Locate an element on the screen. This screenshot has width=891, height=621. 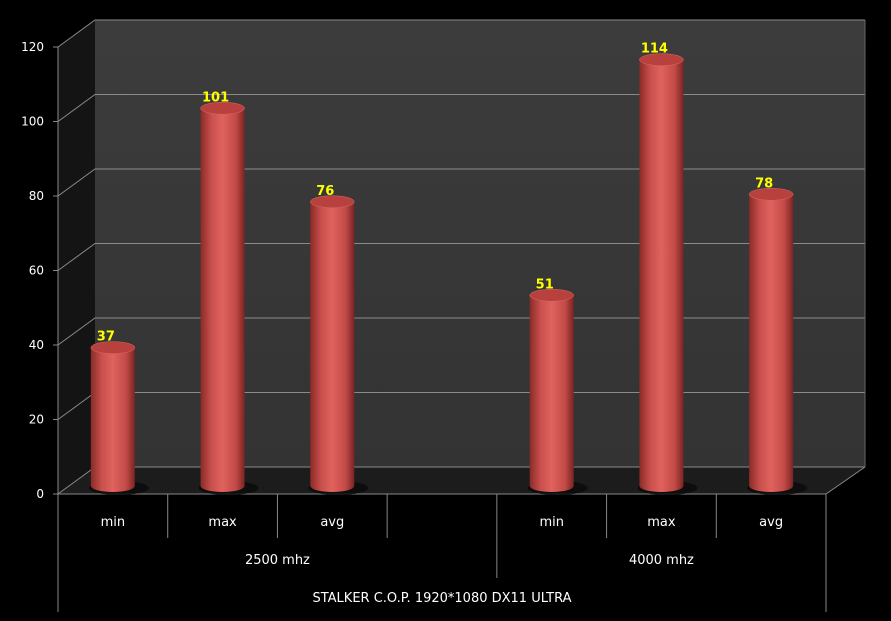
data-label: 37 is located at coordinates (106, 337).